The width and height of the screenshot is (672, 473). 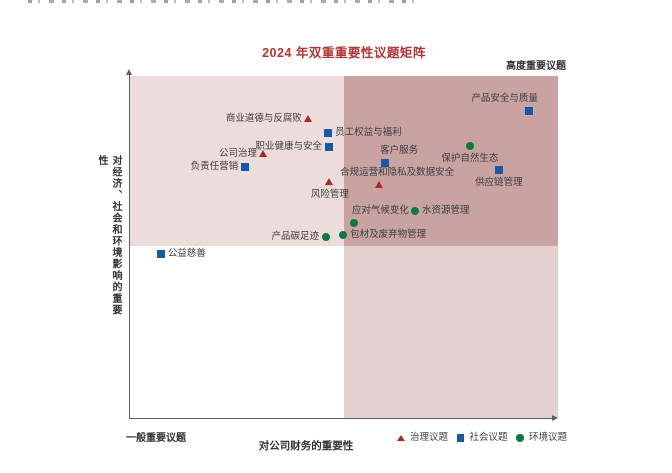 What do you see at coordinates (289, 147) in the screenshot?
I see `point-label: 职业健康与安全` at bounding box center [289, 147].